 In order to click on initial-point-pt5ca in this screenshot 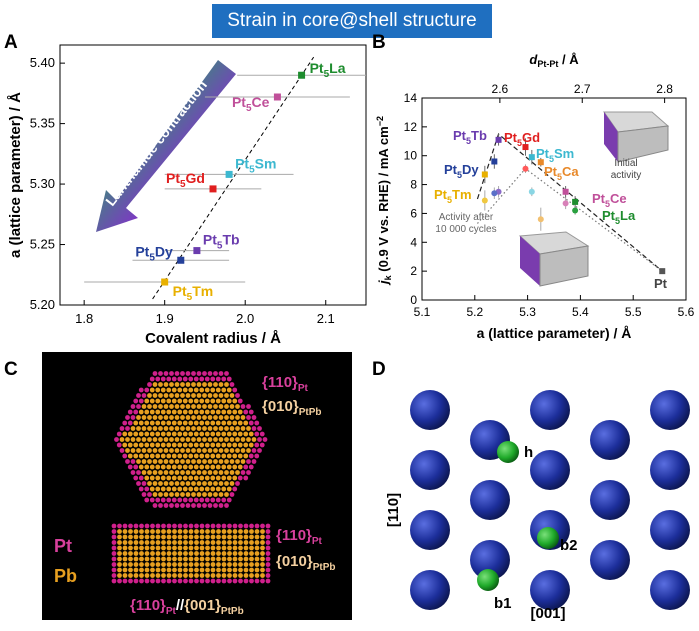, I will do `click(540, 162)`.